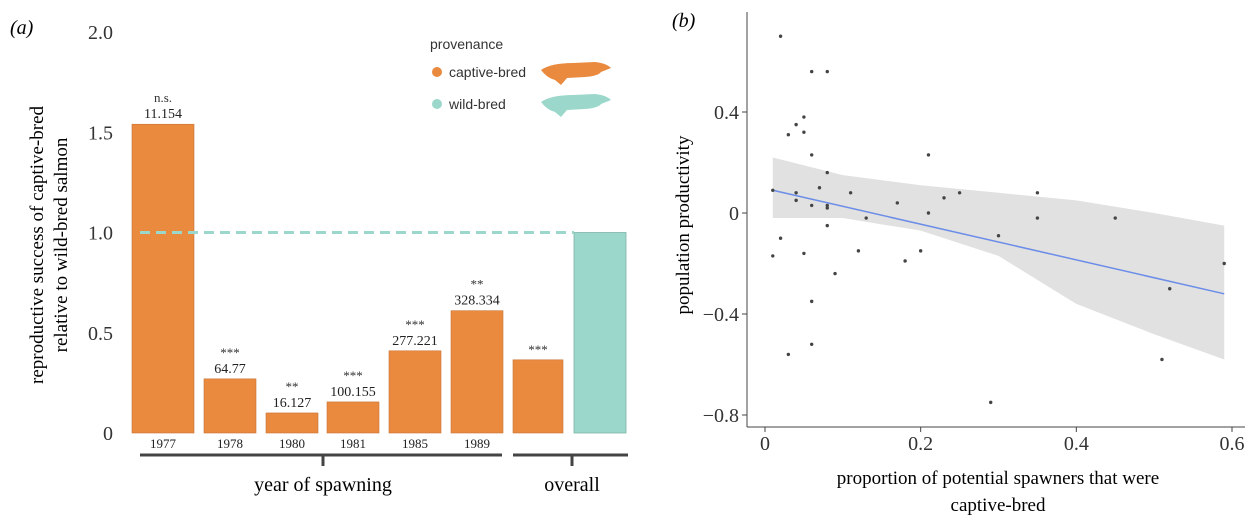 The width and height of the screenshot is (1255, 519). Describe the element at coordinates (437, 104) in the screenshot. I see `legend-wild-swatch` at that location.